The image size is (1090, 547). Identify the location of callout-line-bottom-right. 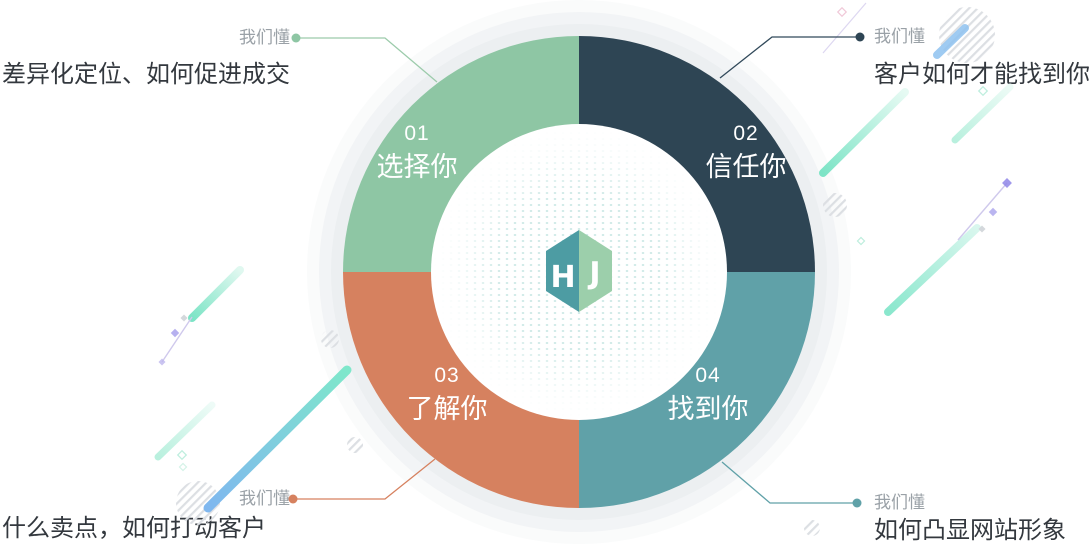
(791, 484).